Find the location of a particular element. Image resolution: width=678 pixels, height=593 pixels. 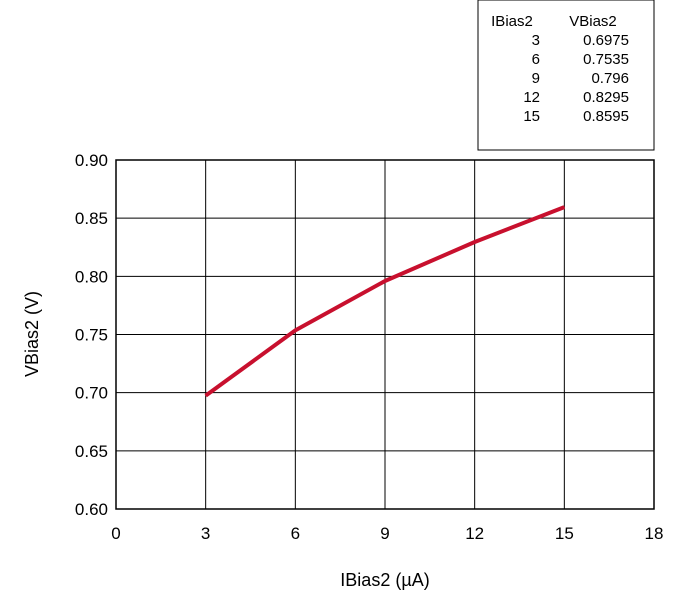

y-axis-tick-labels: 0.60 0.65 0.70 0.75 0.80 0.85 0.90 is located at coordinates (91, 335).